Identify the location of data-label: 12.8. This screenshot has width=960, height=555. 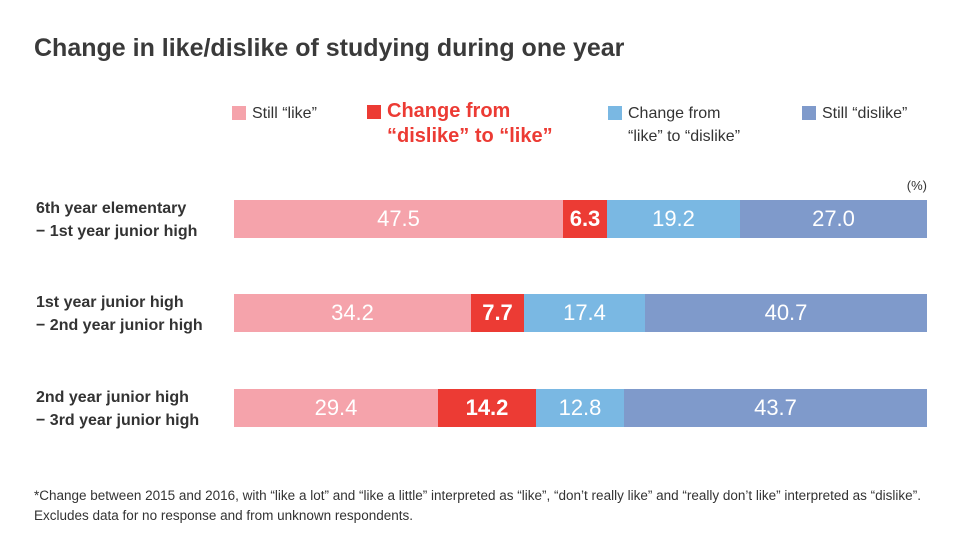
(580, 407).